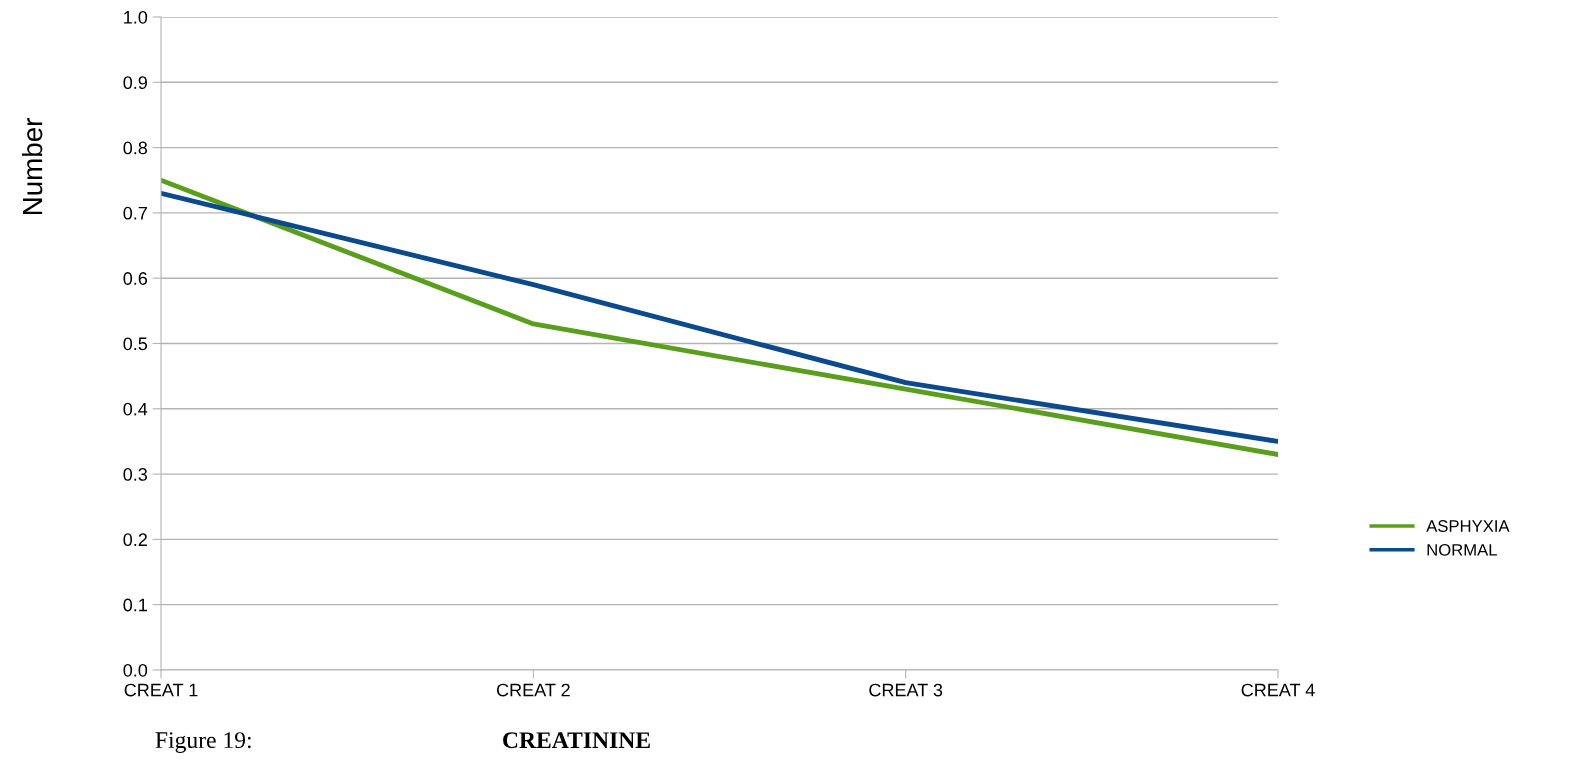 The width and height of the screenshot is (1571, 759). What do you see at coordinates (161, 690) in the screenshot?
I see `x-tick-label: CREAT 1` at bounding box center [161, 690].